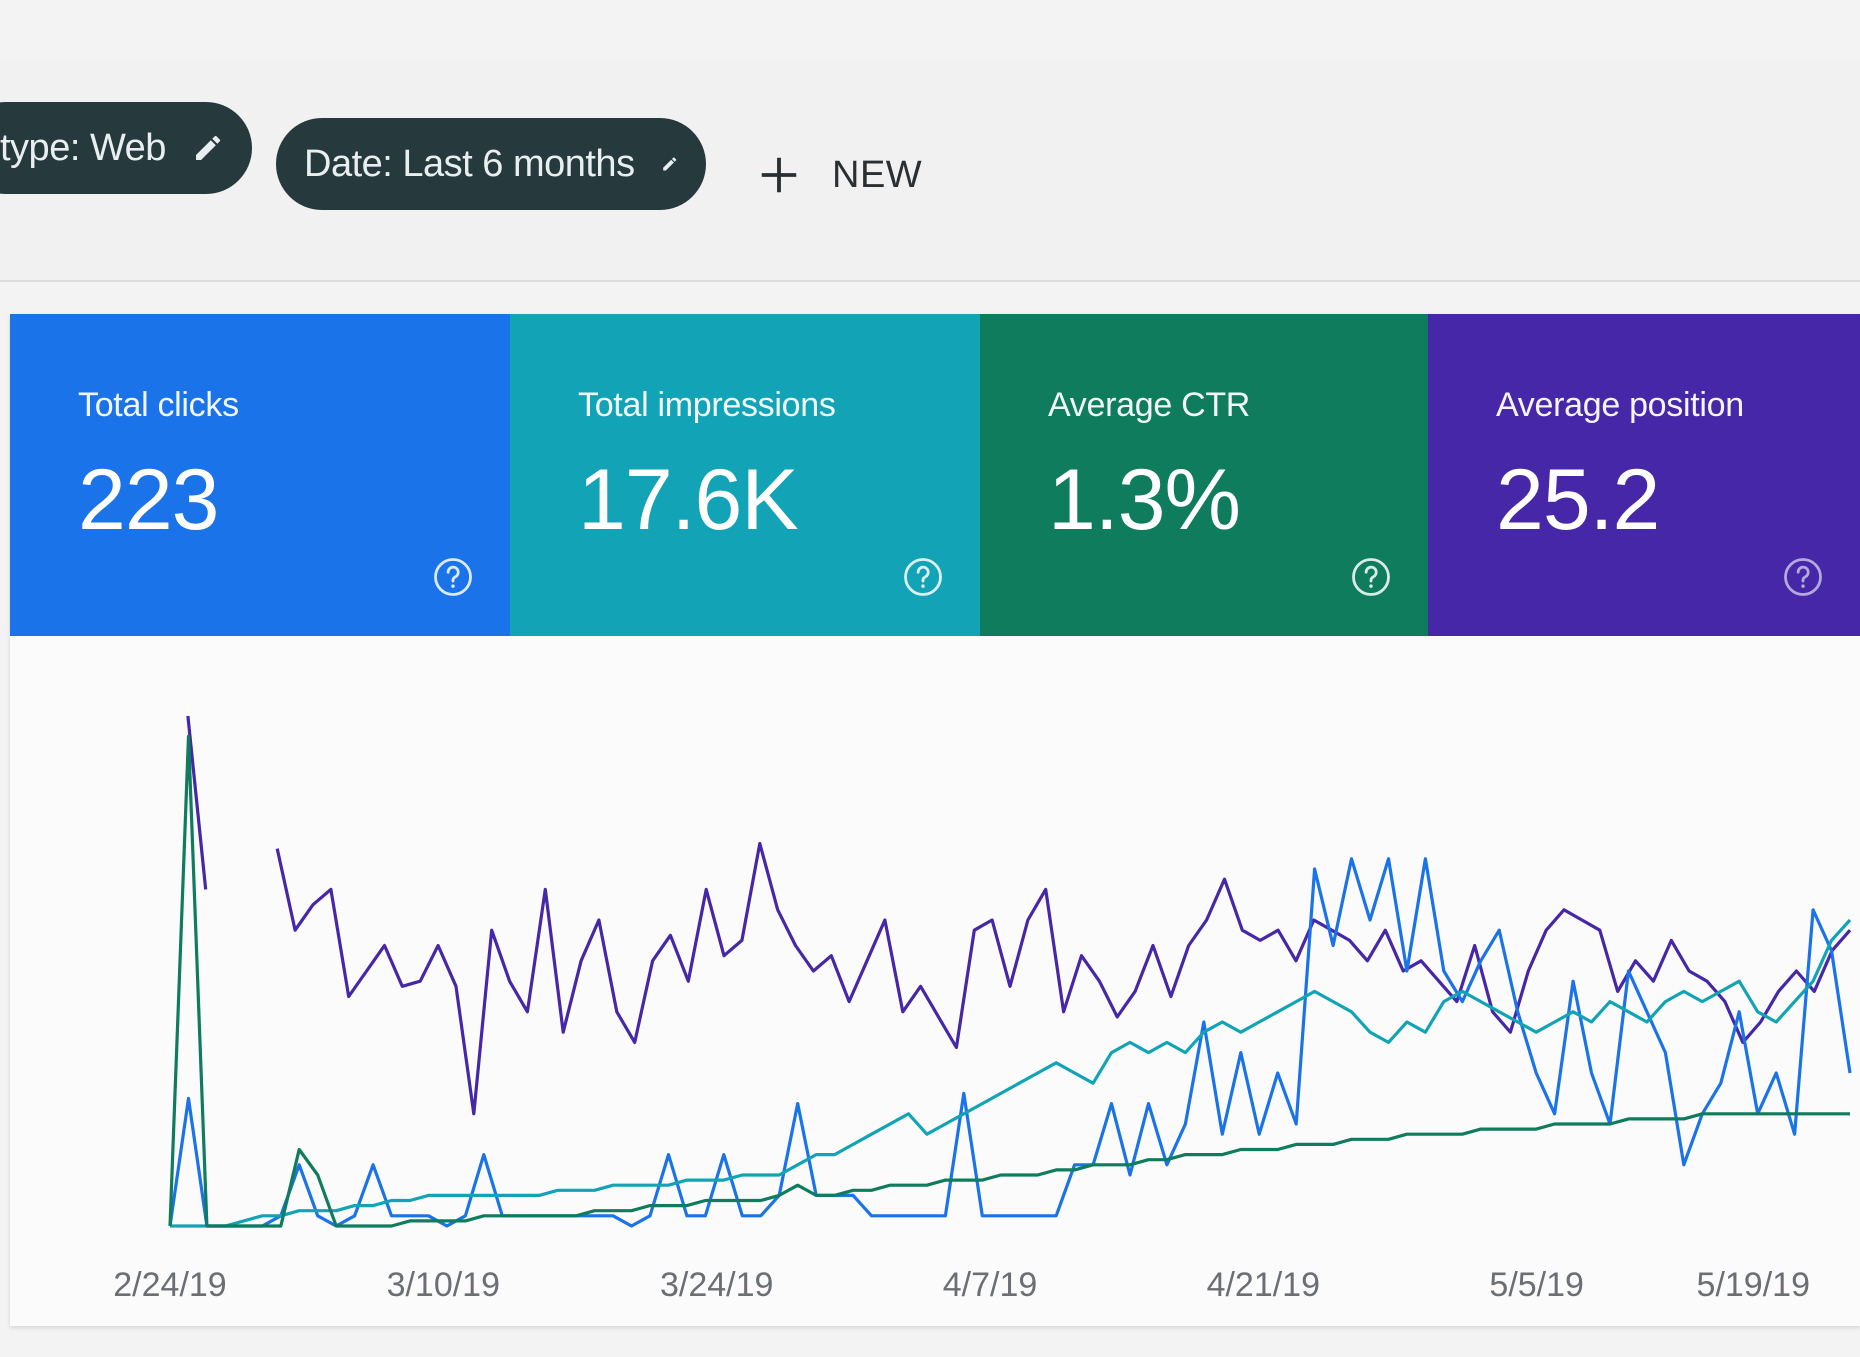 This screenshot has height=1357, width=1860. I want to click on metric-value: 223, so click(149, 500).